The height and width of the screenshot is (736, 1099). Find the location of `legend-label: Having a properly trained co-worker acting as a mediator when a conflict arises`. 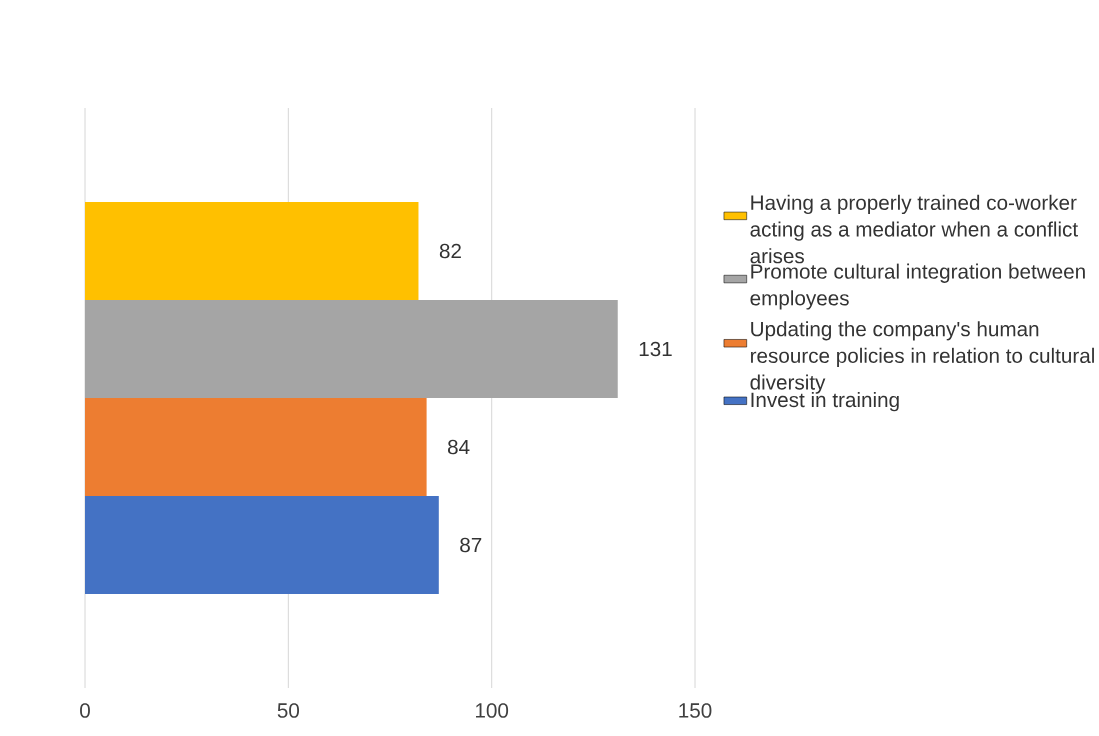

legend-label: Having a properly trained co-worker acting as a mediator when a conflict arises is located at coordinates (914, 229).